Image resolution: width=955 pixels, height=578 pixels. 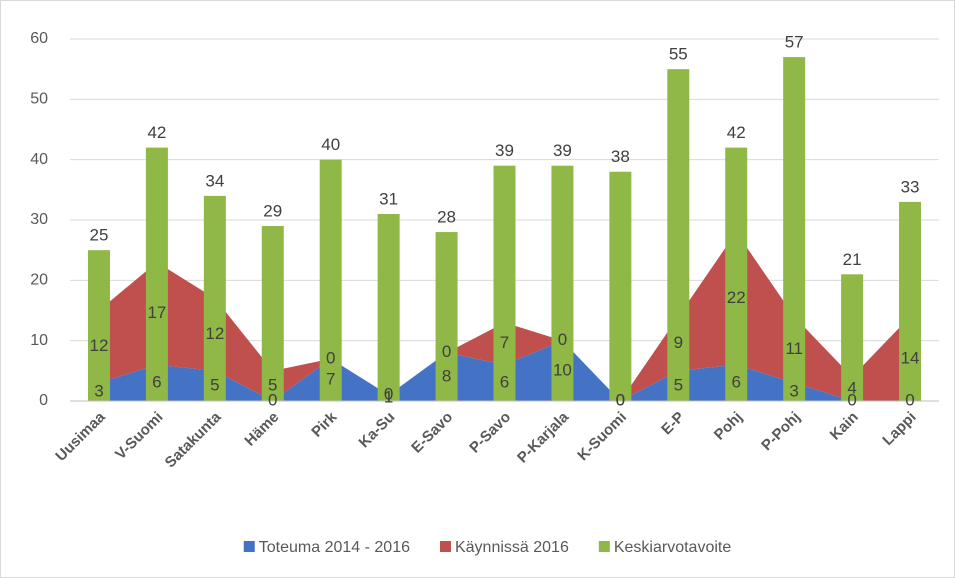 I want to click on y-tick-label: 50, so click(x=39, y=99).